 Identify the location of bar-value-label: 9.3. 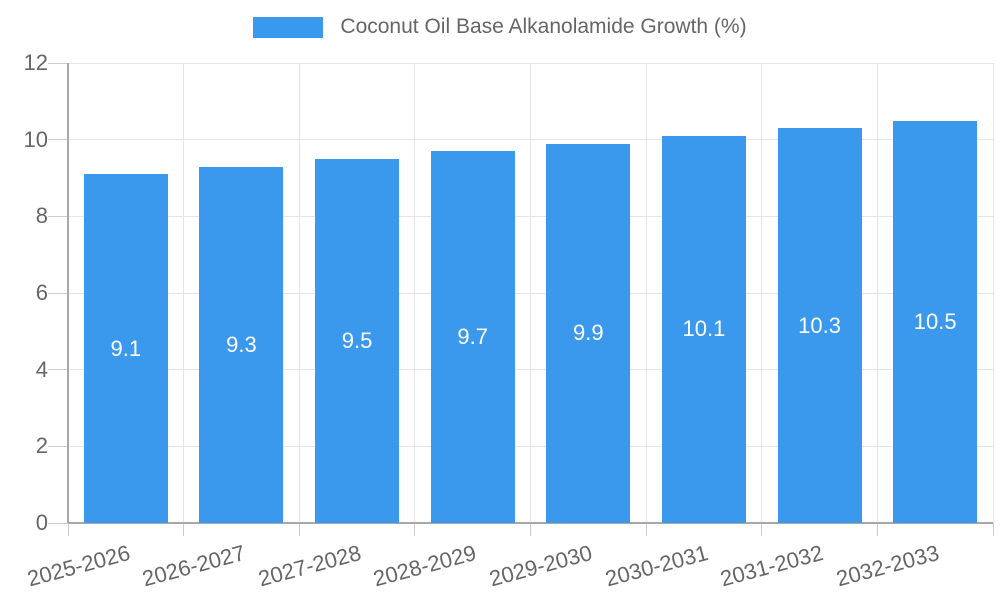
(241, 344).